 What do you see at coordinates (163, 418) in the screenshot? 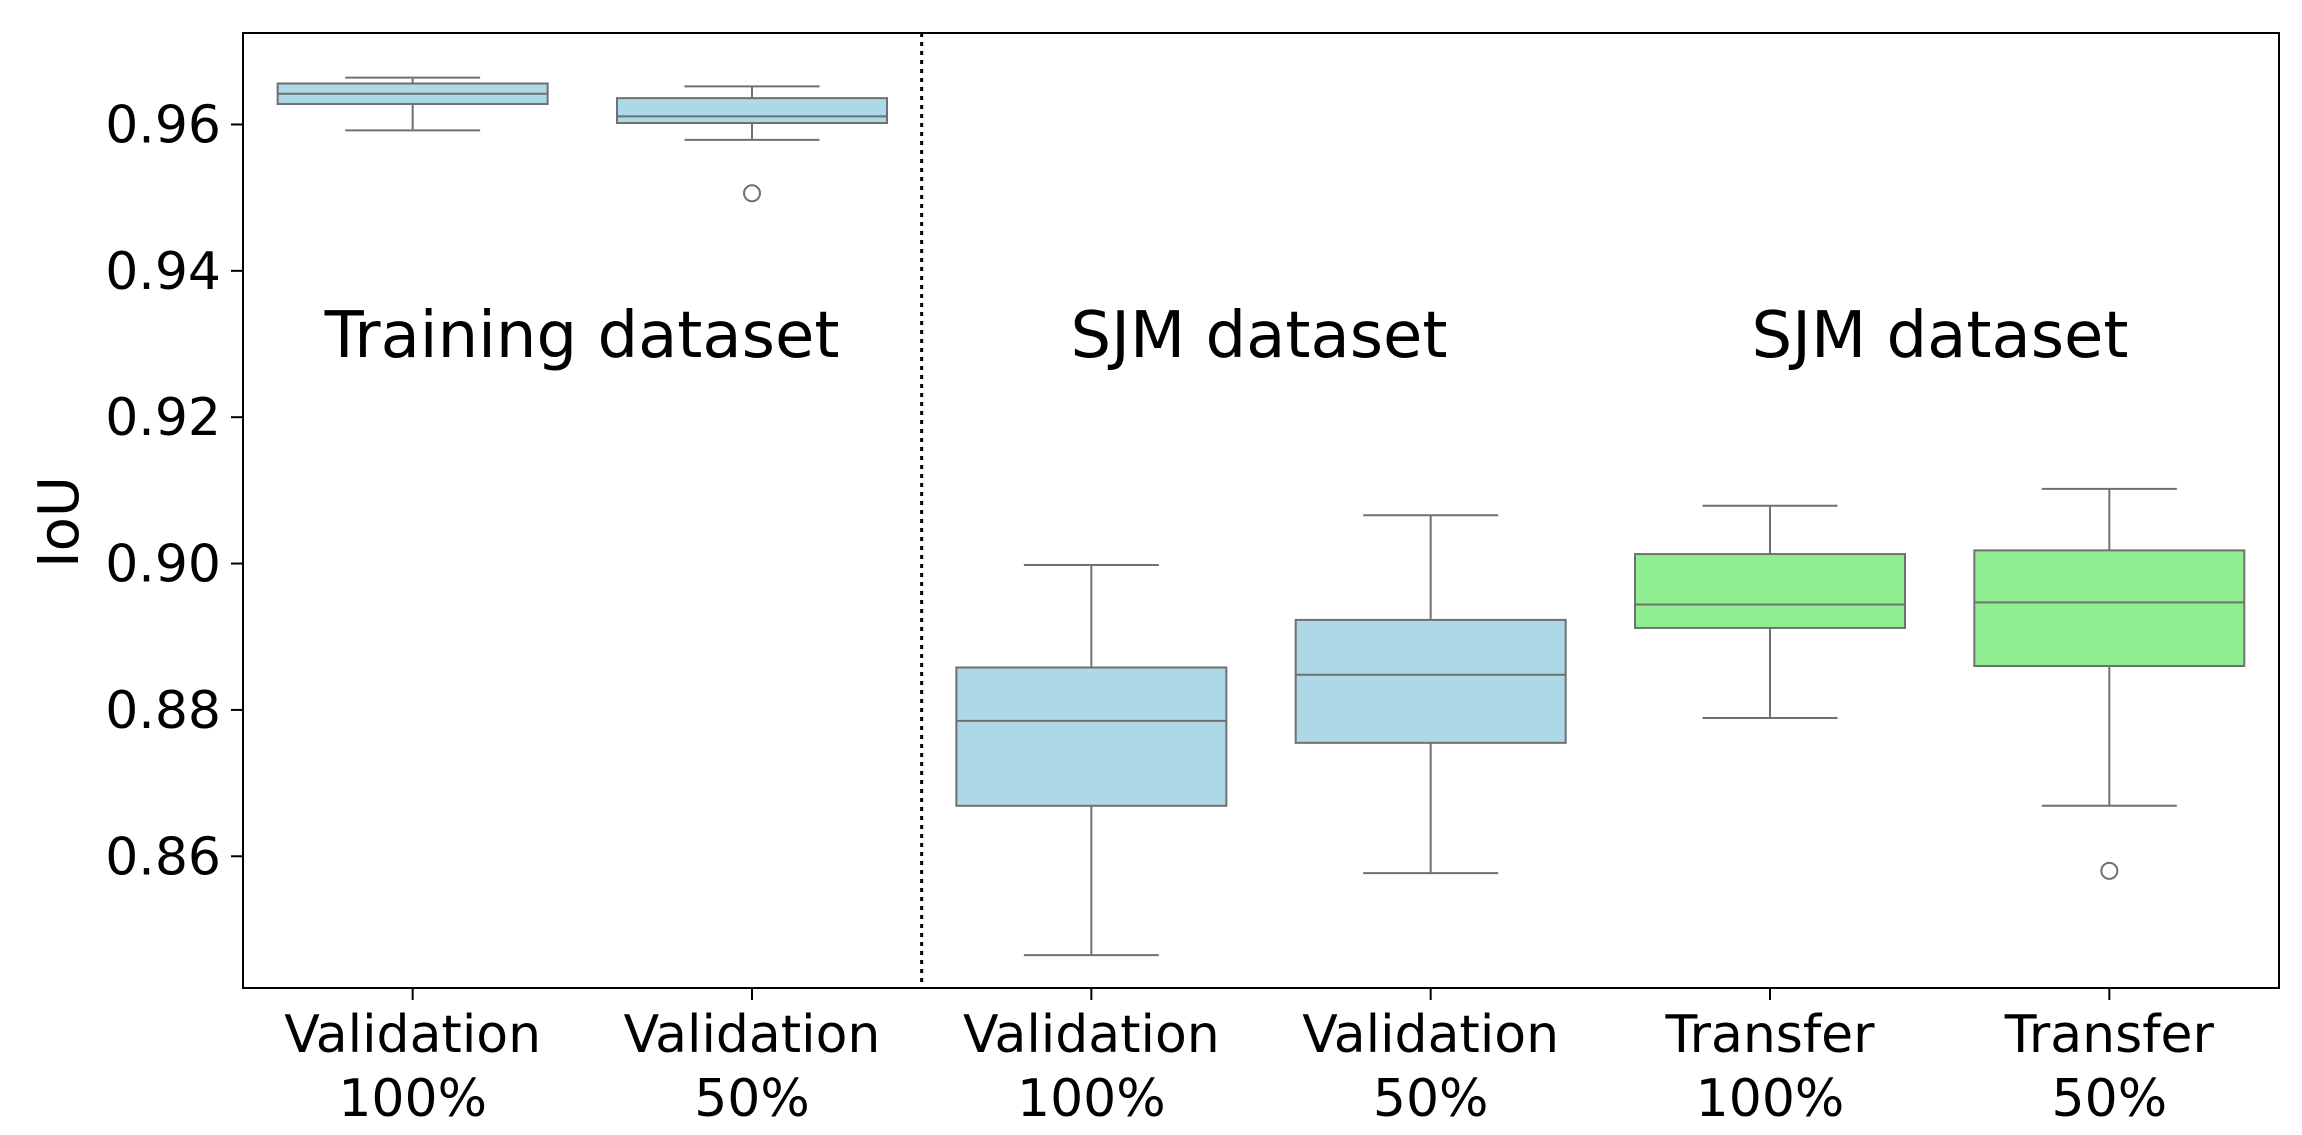
I see `y-tick-label: 0.92` at bounding box center [163, 418].